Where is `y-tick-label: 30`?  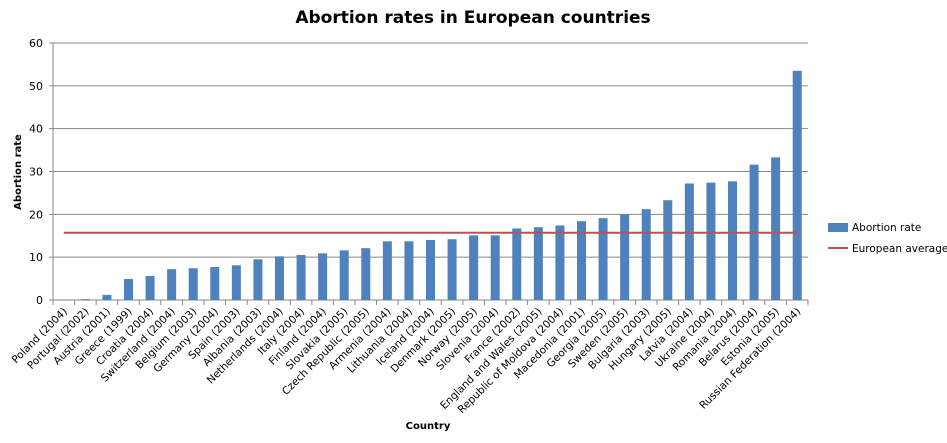
y-tick-label: 30 is located at coordinates (36, 172).